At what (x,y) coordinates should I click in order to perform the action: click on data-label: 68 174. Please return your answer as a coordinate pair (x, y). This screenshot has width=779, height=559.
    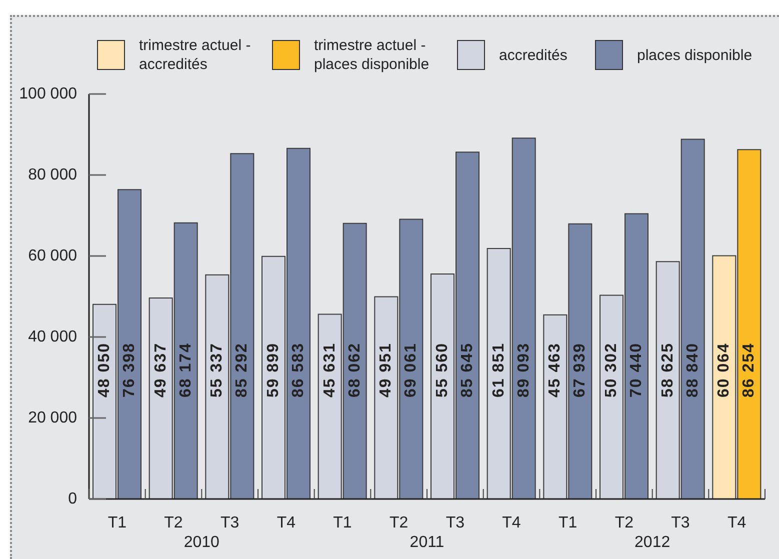
    Looking at the image, I should click on (185, 370).